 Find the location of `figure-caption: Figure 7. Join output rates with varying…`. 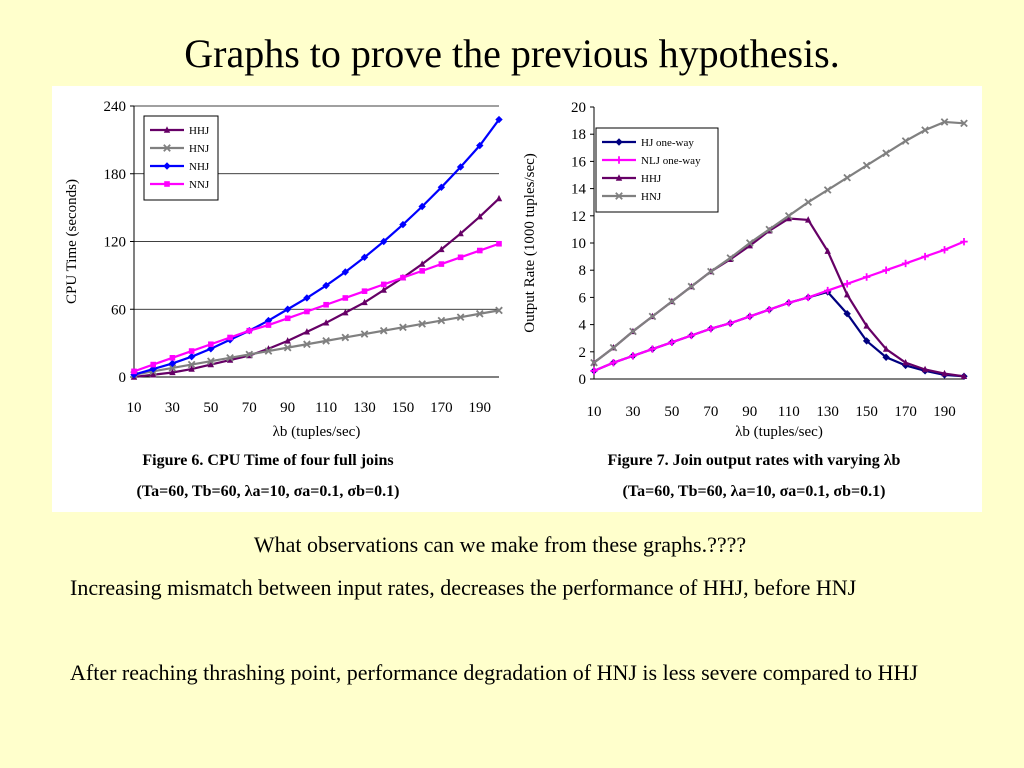

figure-caption: Figure 7. Join output rates with varying… is located at coordinates (754, 460).